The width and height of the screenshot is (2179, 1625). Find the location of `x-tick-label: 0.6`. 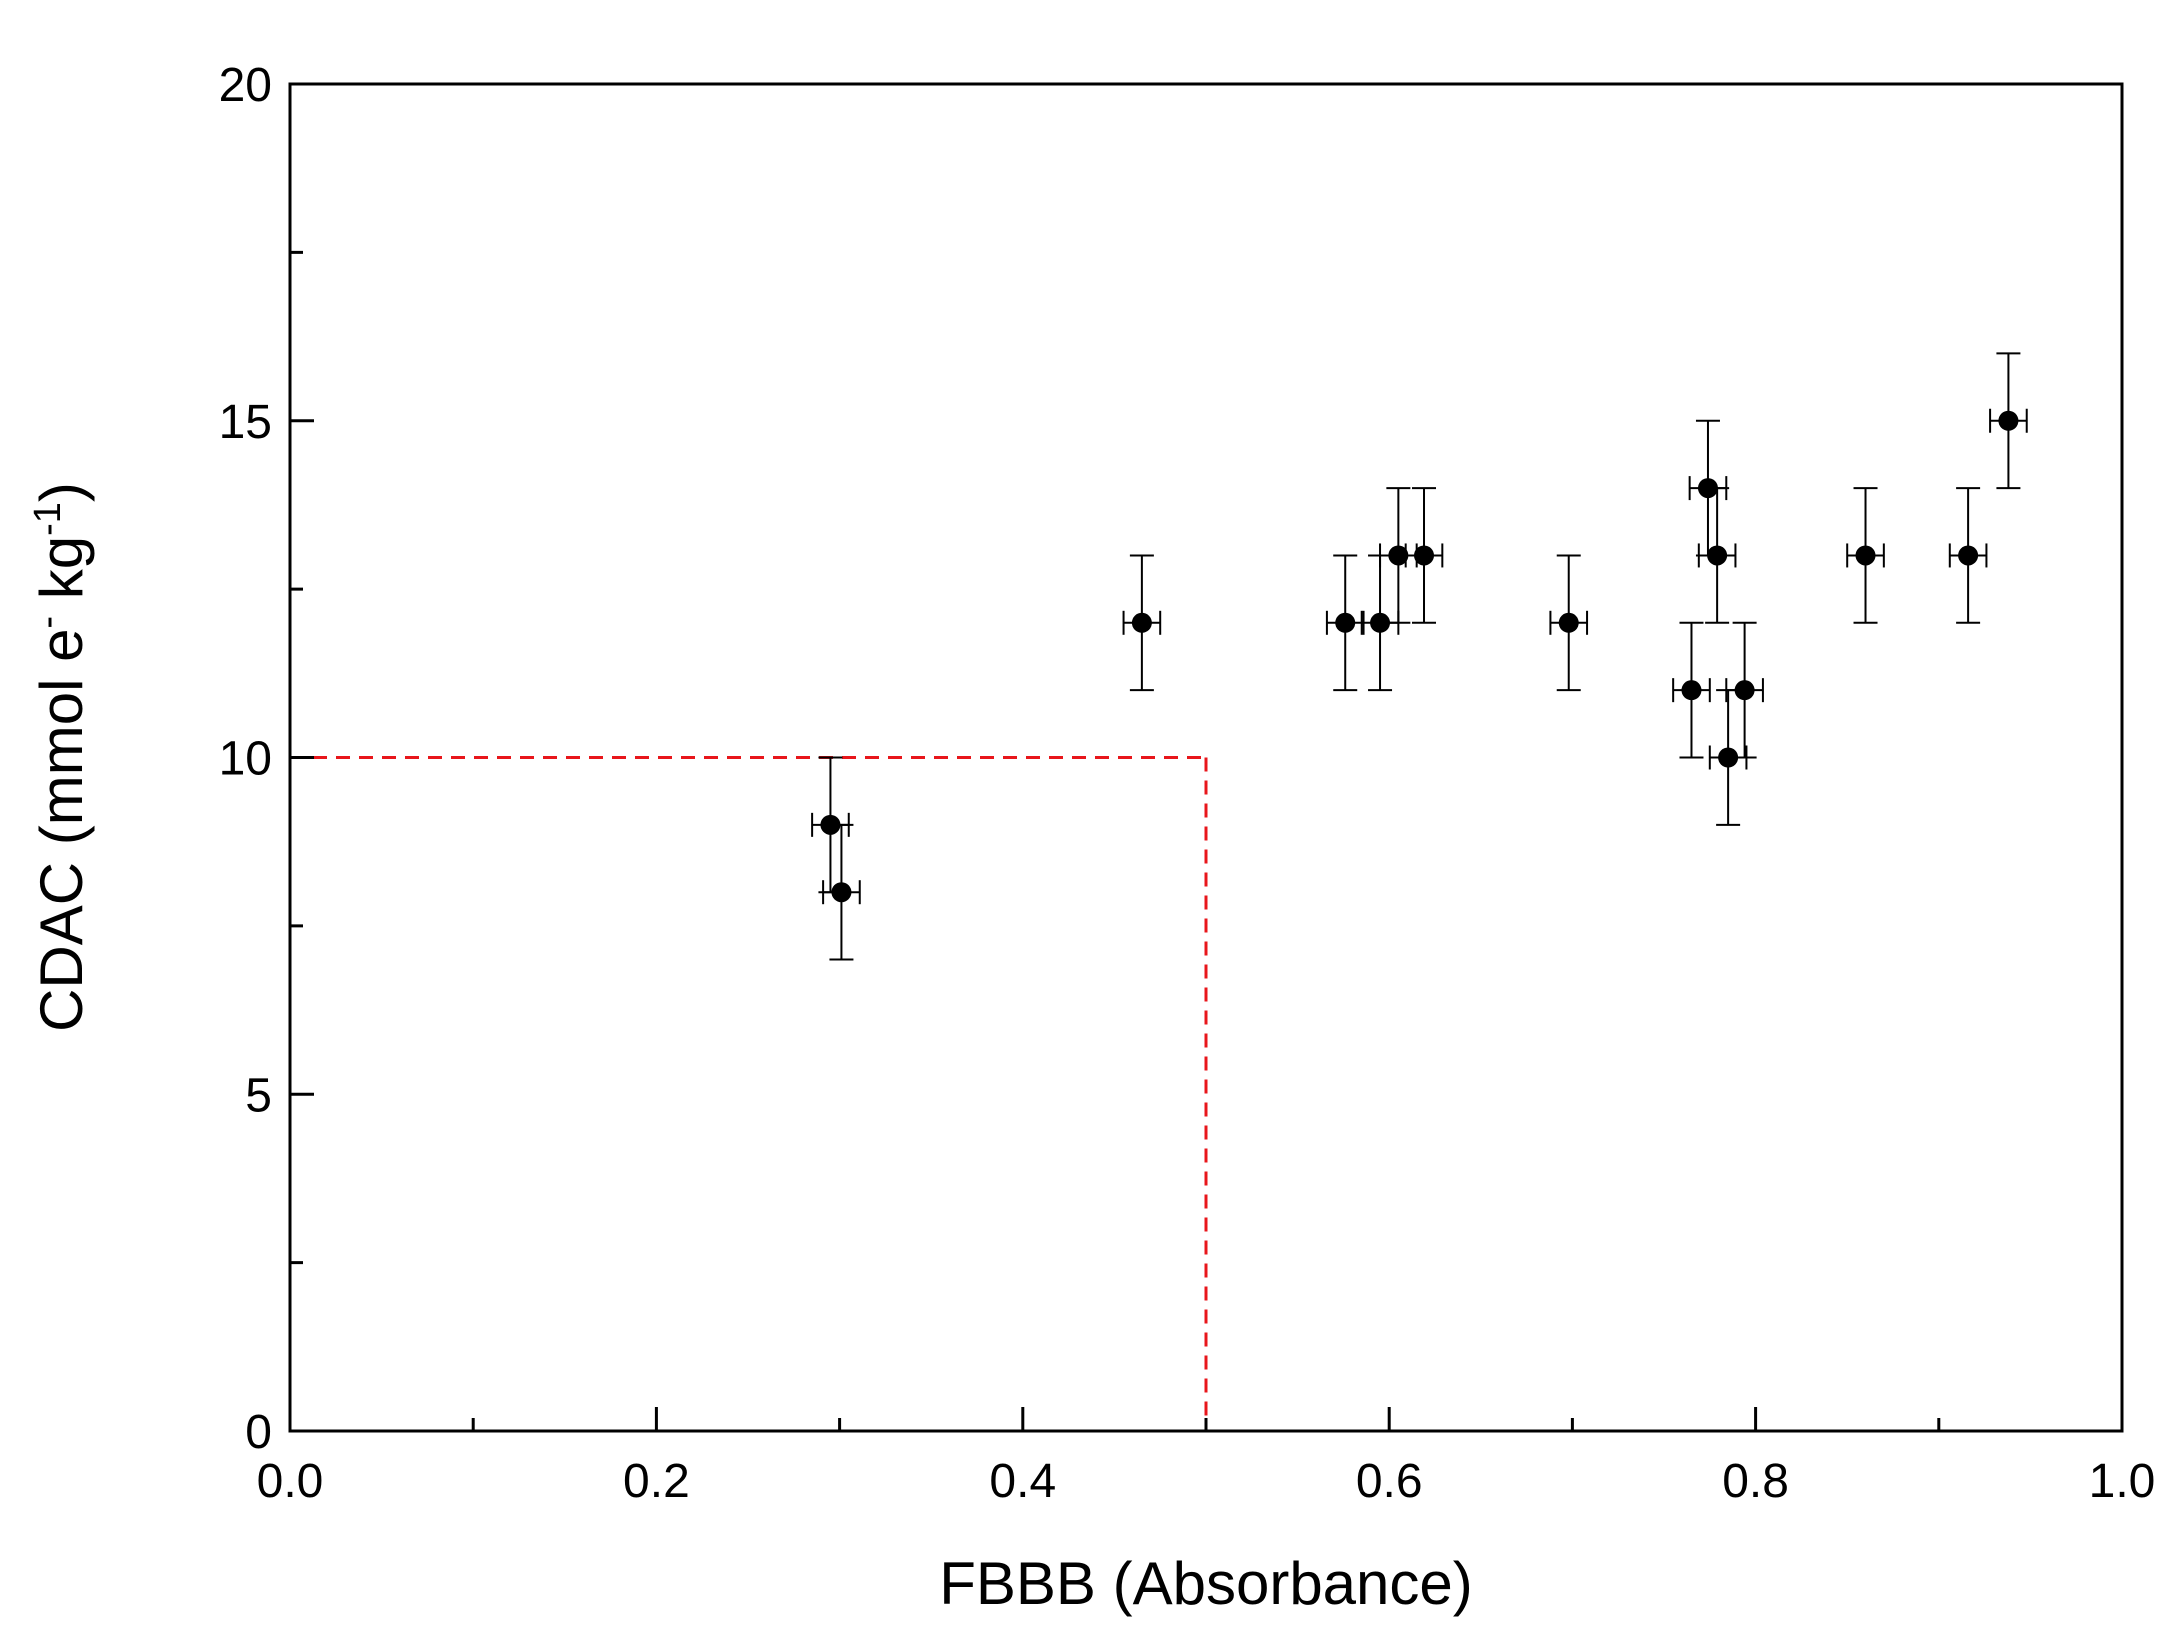

x-tick-label: 0.6 is located at coordinates (1389, 1481).